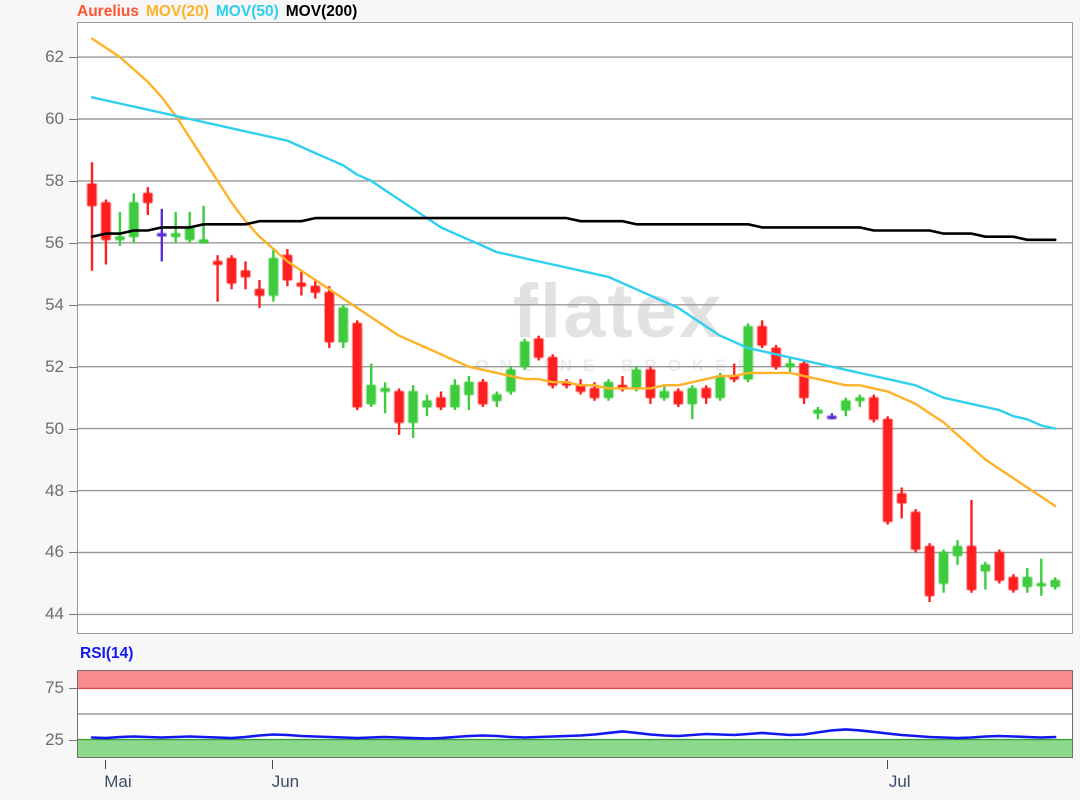  I want to click on rsi-overbought-band, so click(575, 680).